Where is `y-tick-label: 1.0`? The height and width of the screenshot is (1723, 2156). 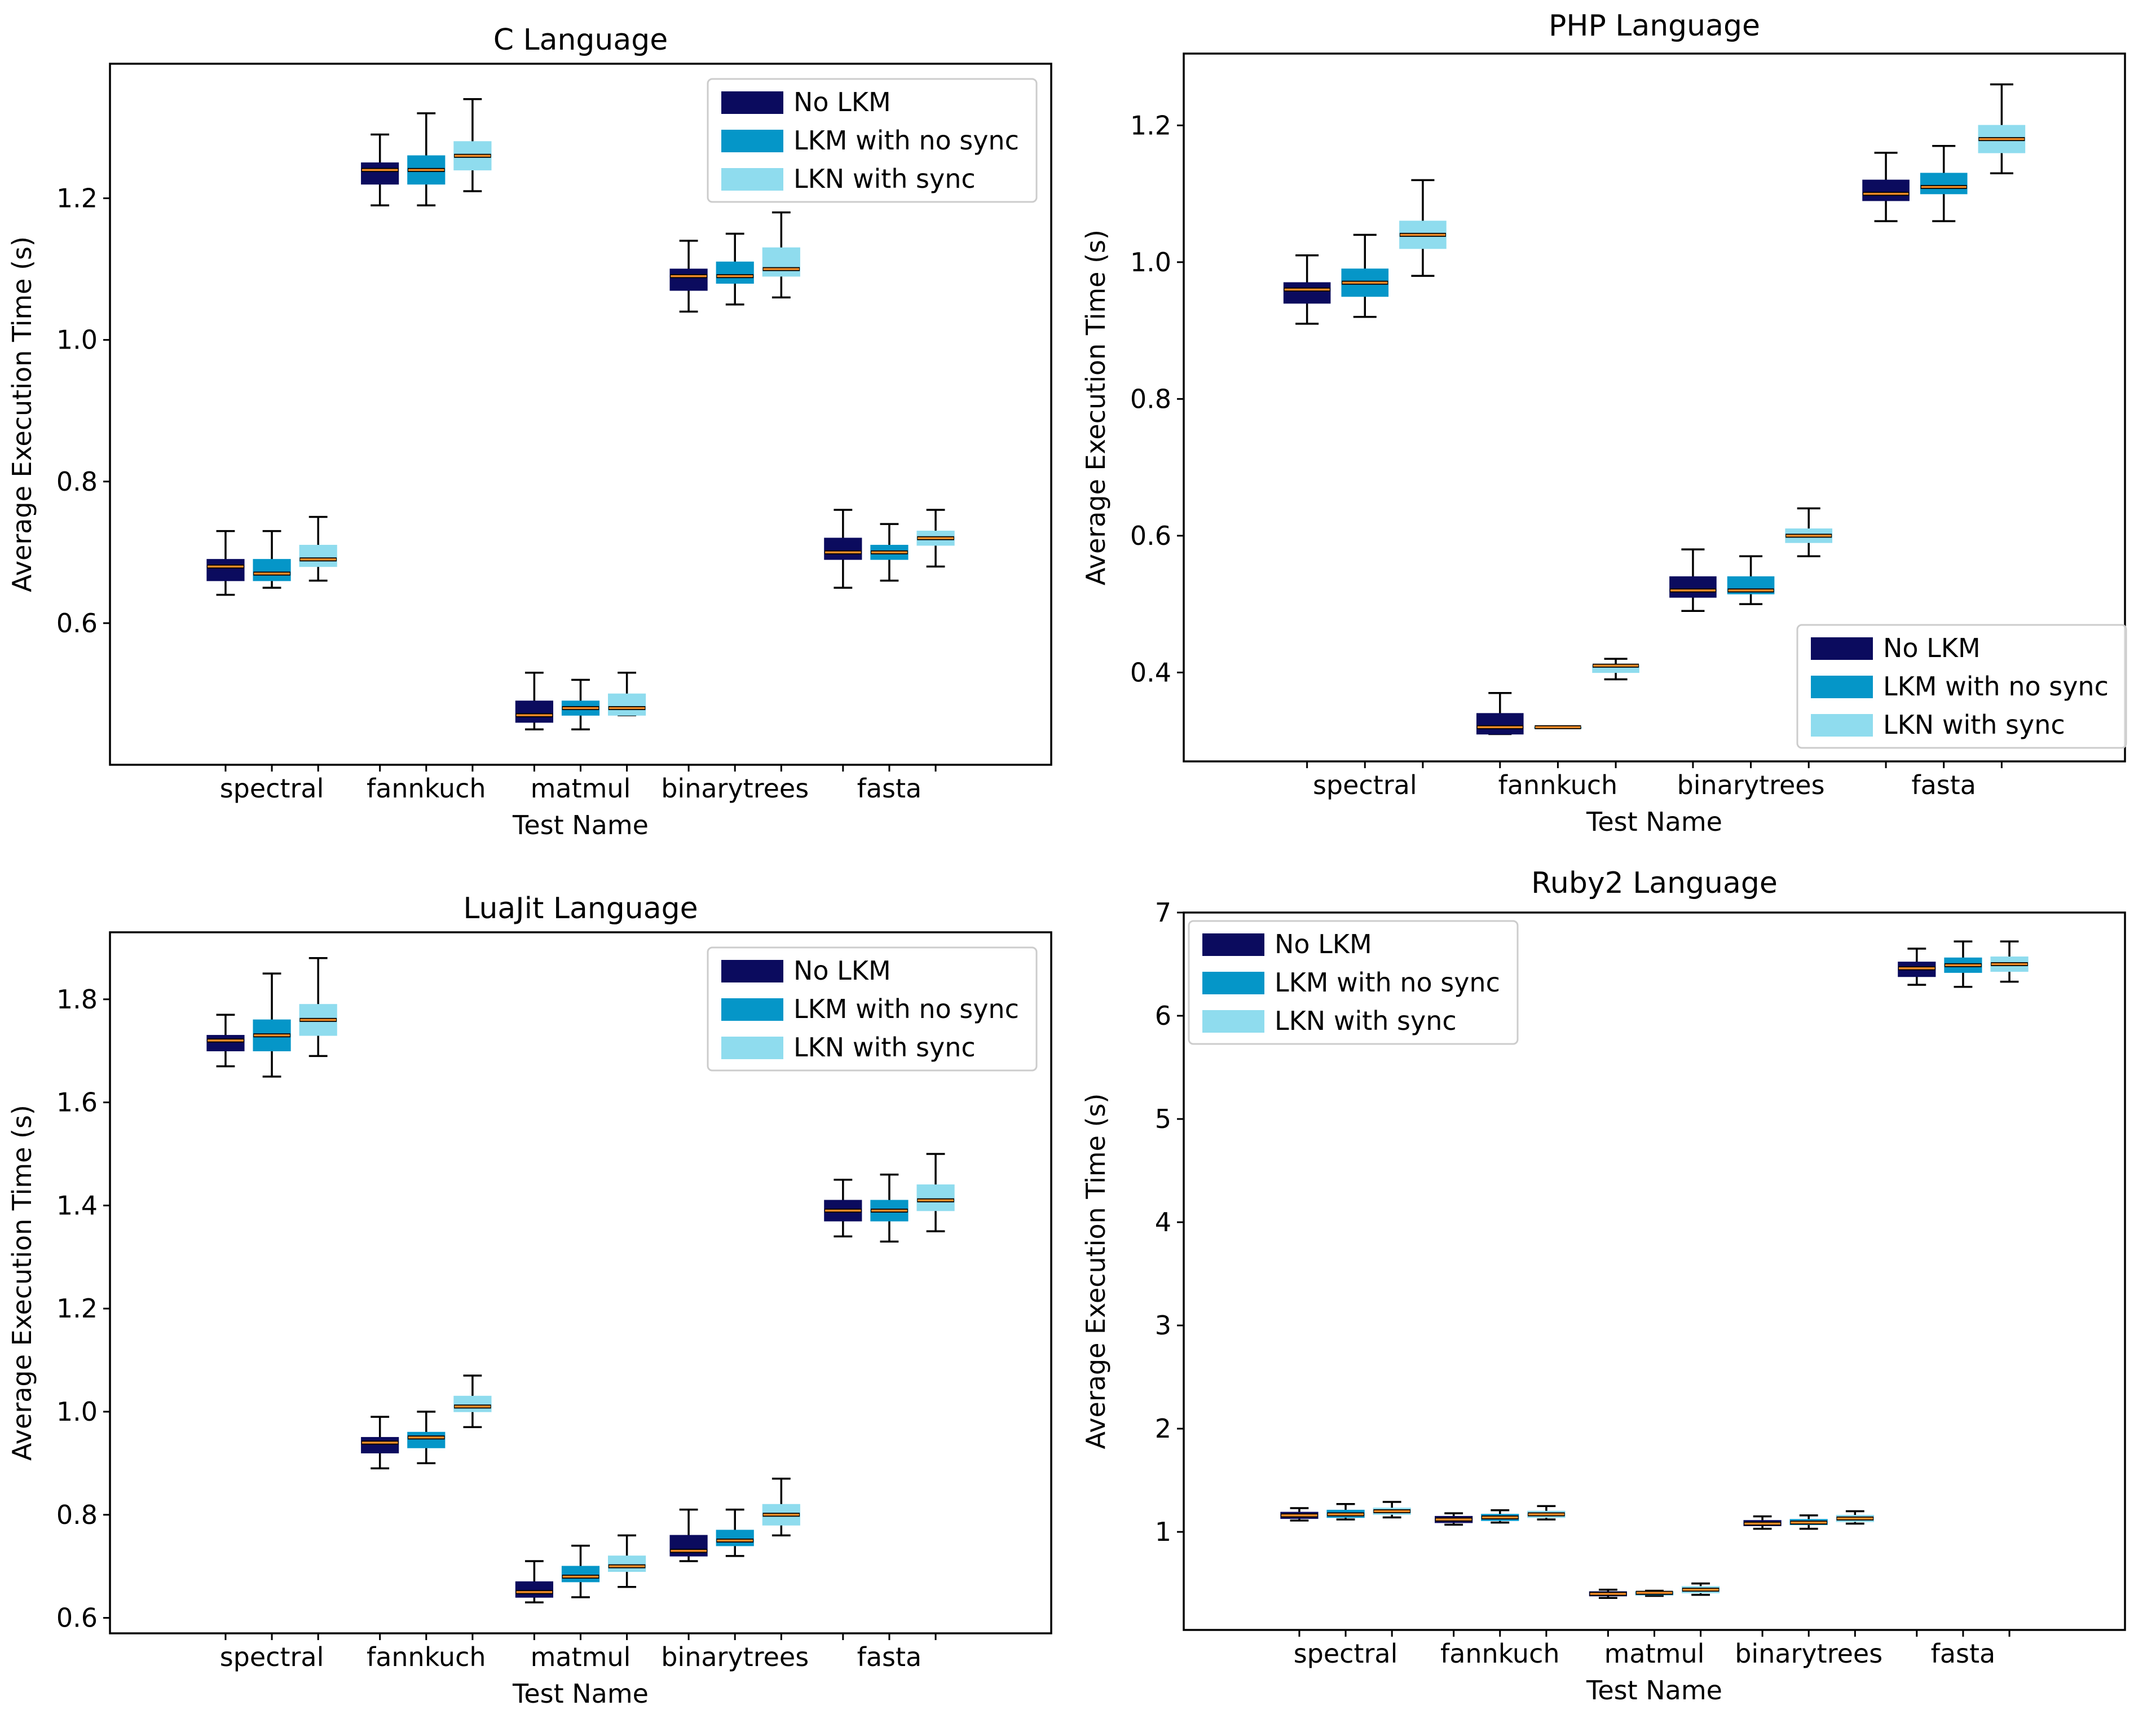
y-tick-label: 1.0 is located at coordinates (1150, 262).